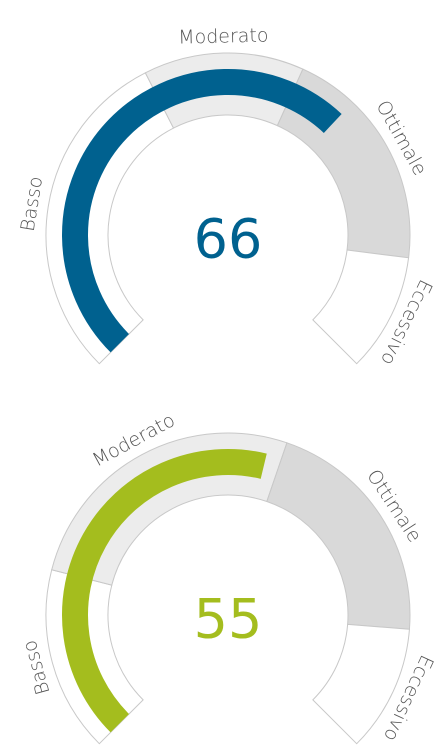  Describe the element at coordinates (228, 619) in the screenshot. I see `gauge-value: 55` at that location.